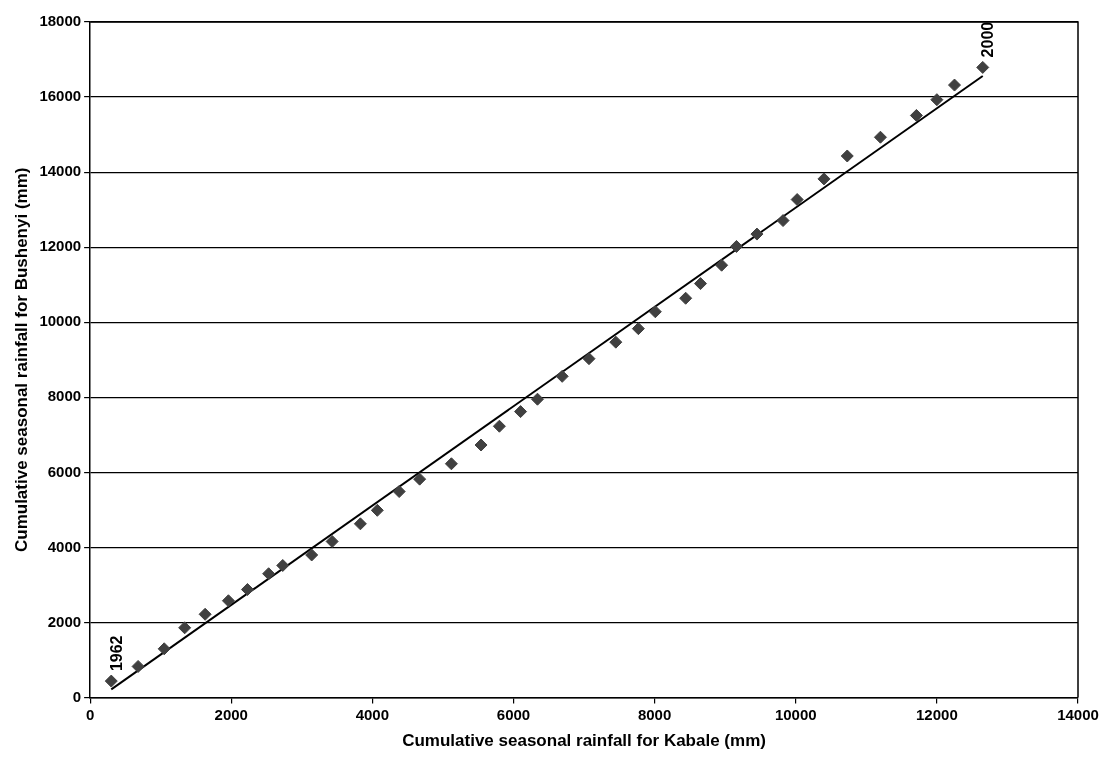  I want to click on x-tick-label: 6000, so click(513, 714).